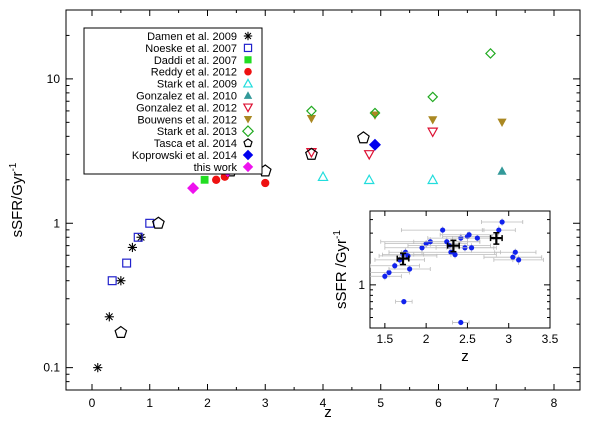  Describe the element at coordinates (465, 356) in the screenshot. I see `inset-x-axis-title: z` at that location.